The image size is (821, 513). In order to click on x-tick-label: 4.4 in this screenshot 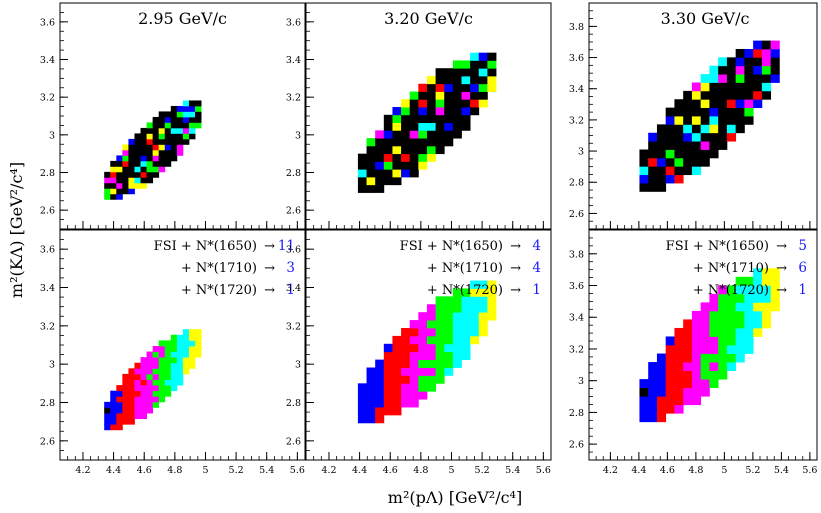, I will do `click(638, 470)`.